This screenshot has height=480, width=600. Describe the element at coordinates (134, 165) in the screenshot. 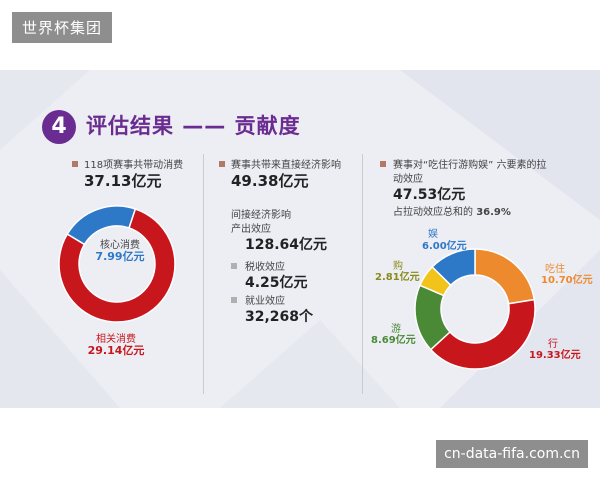

I see `consumption-label: 118项赛事共带动消费` at that location.